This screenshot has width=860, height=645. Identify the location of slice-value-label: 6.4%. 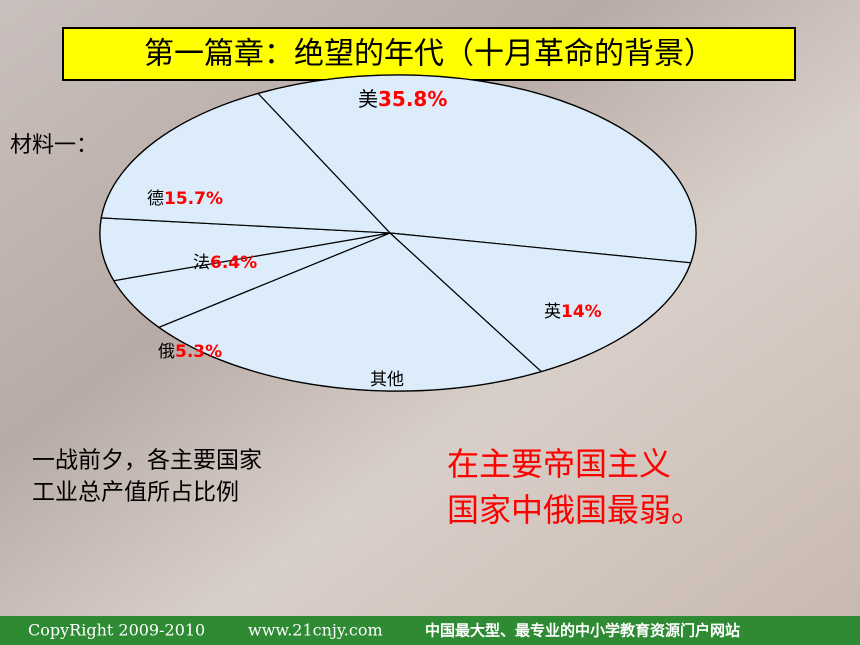
(233, 263).